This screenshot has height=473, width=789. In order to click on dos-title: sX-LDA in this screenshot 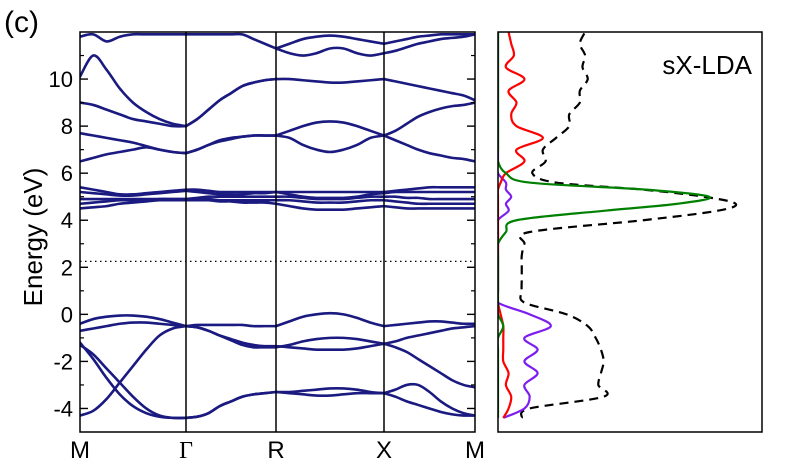, I will do `click(707, 65)`.